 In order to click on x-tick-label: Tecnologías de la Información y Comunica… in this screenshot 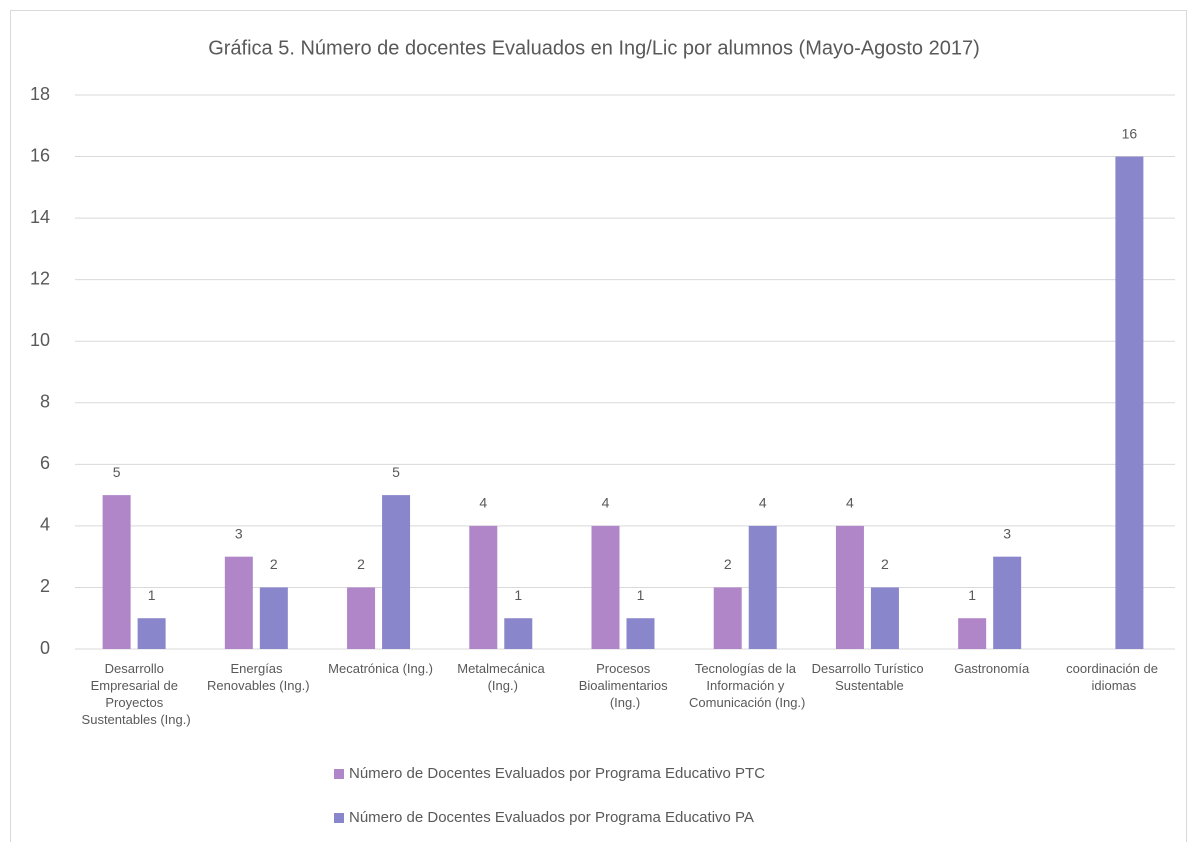, I will do `click(747, 685)`.